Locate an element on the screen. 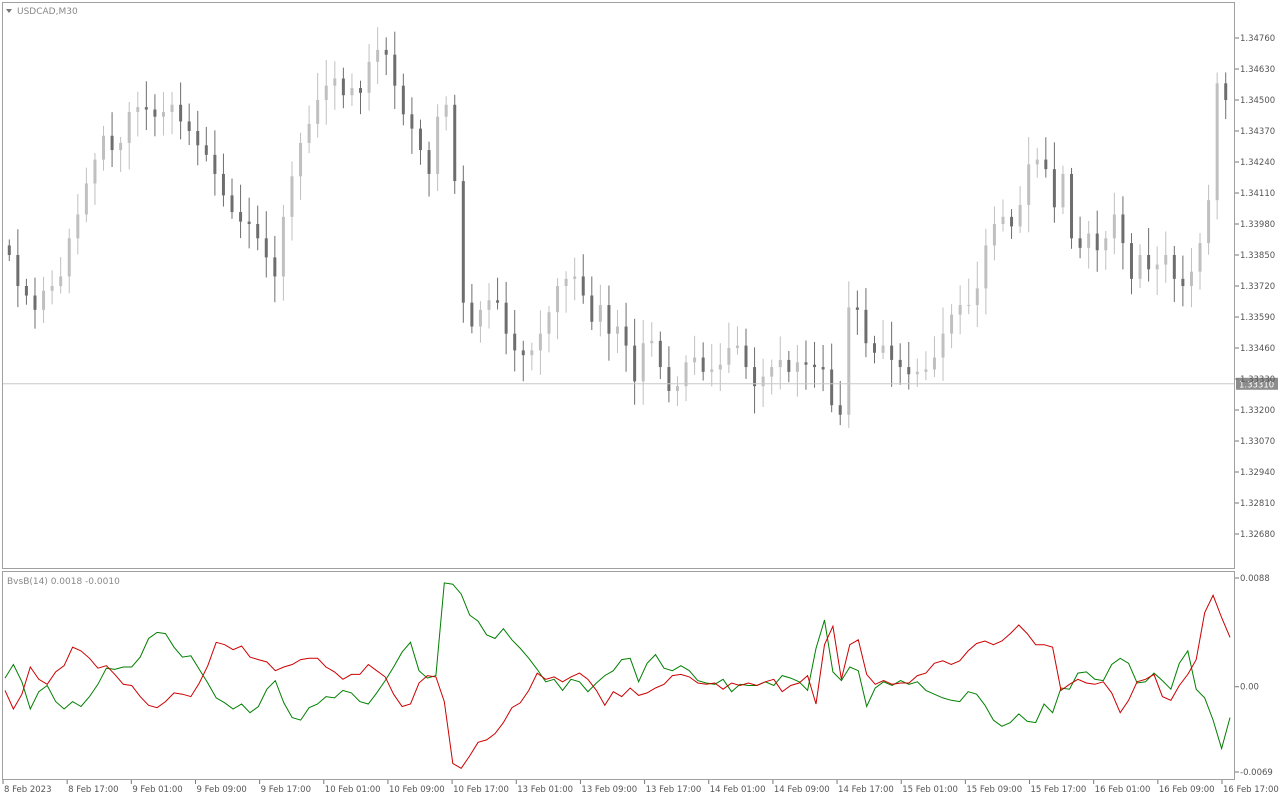 Image resolution: width=1280 pixels, height=800 pixels. time-tick-label: 15 Feb 17:00 is located at coordinates (1059, 790).